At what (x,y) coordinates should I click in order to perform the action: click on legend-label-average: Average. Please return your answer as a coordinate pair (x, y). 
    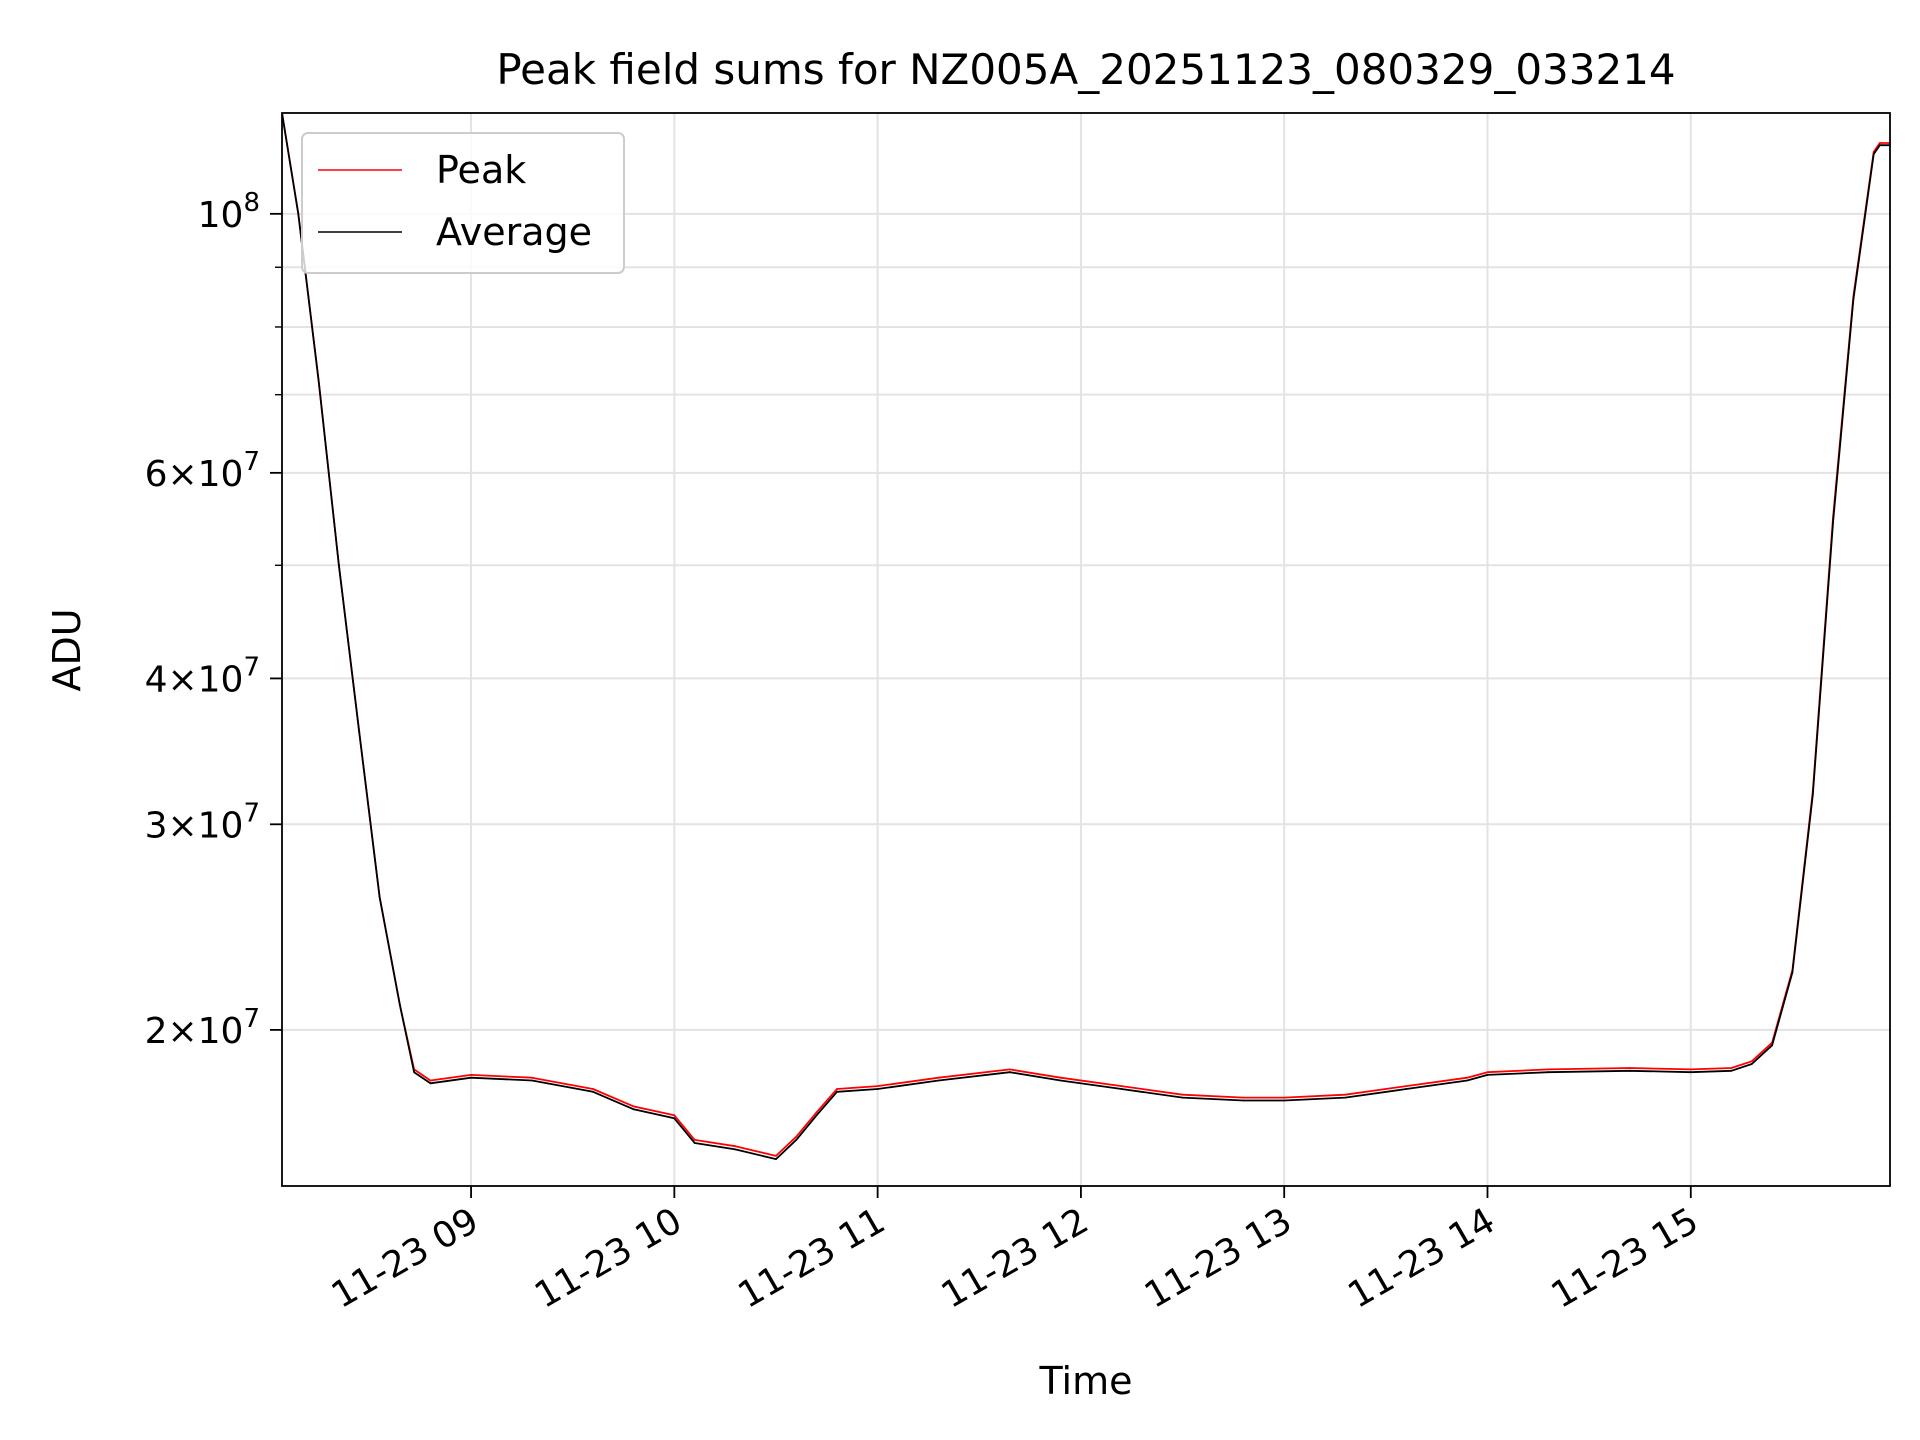
    Looking at the image, I should click on (514, 232).